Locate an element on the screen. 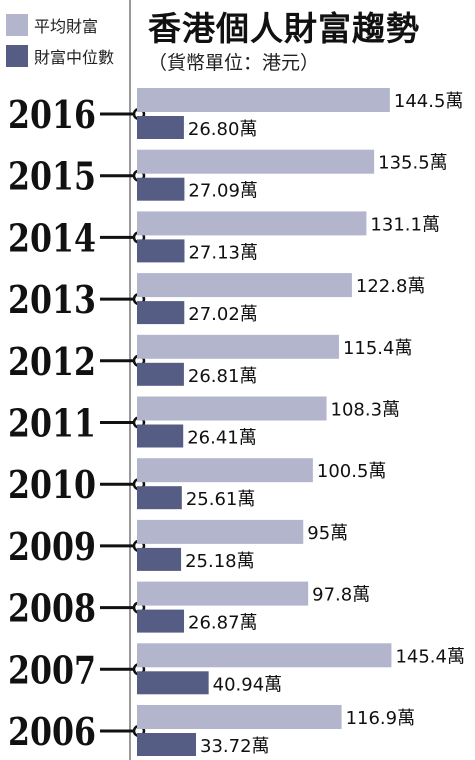 This screenshot has width=475, height=760. chart-subtitle: （貨幣單位：港元） is located at coordinates (234, 63).